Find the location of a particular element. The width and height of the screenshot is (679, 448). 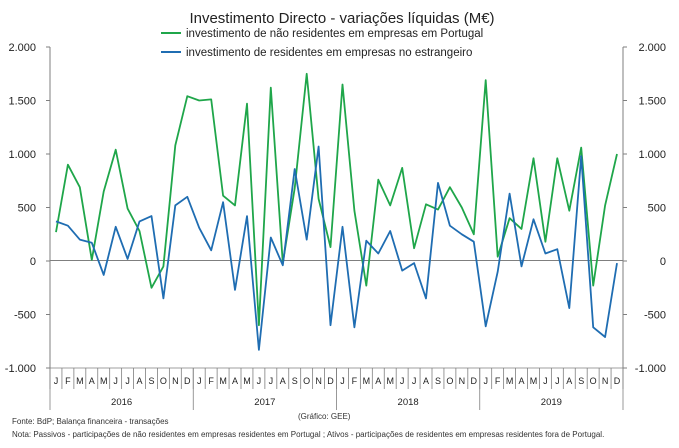

y-tick-label-left: 2.000 is located at coordinates (22, 48).